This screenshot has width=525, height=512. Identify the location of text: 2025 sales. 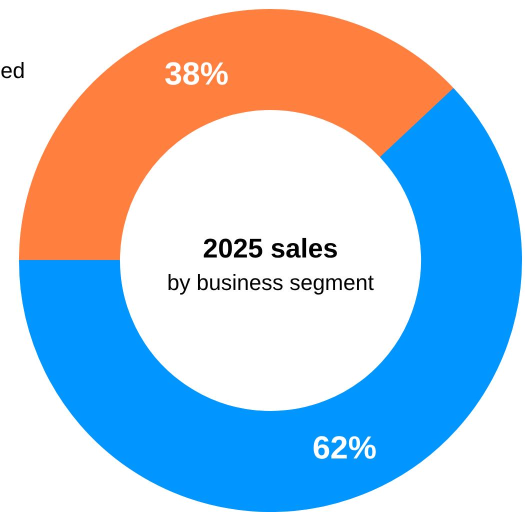
(270, 249).